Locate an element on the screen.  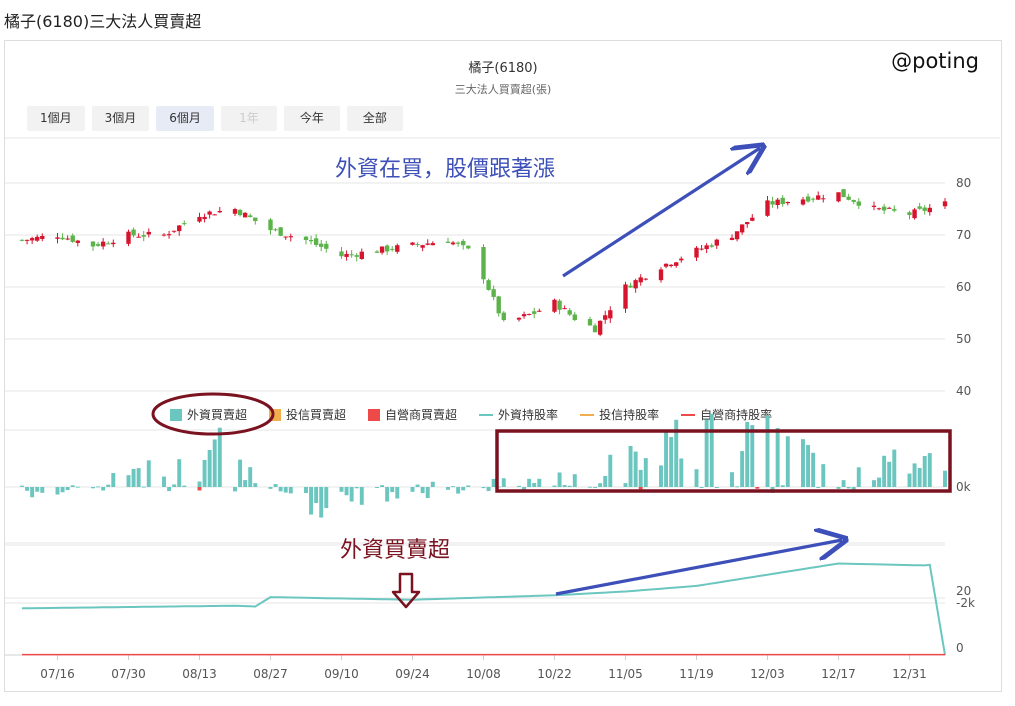
range-button-all: 全部 is located at coordinates (374, 118).